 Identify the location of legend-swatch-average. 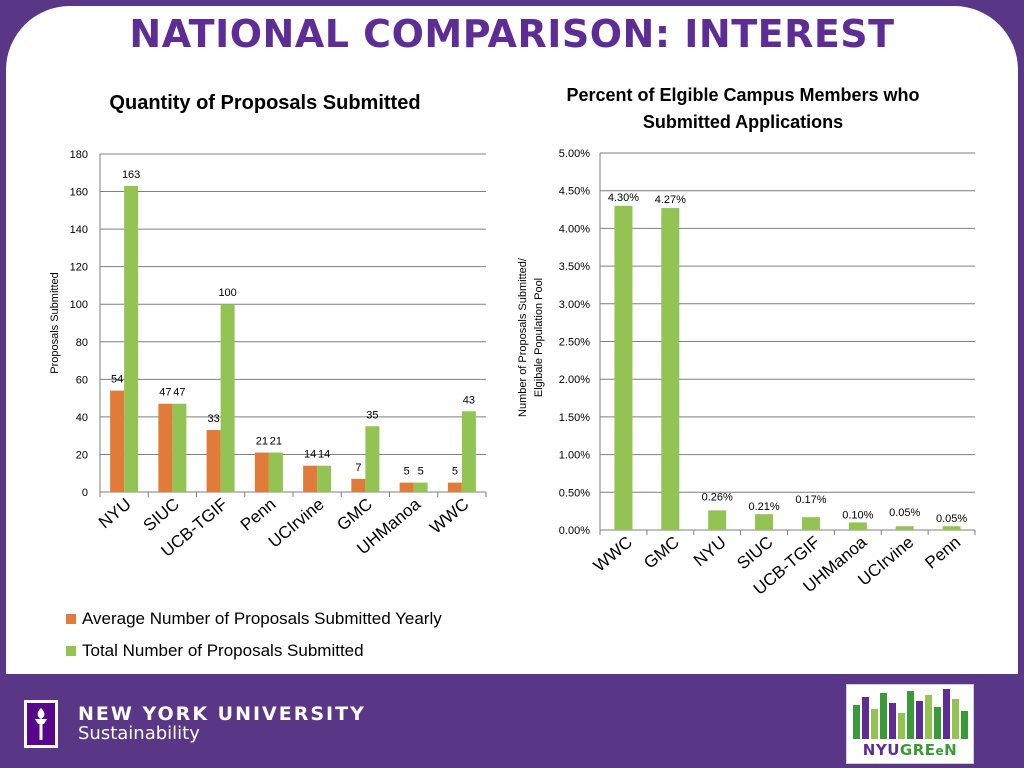
(71, 619).